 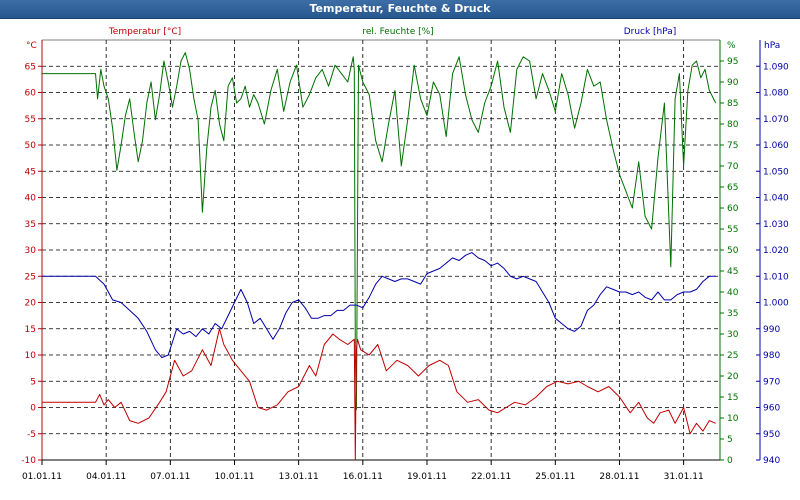 What do you see at coordinates (776, 172) in the screenshot?
I see `pressure-tick-label: 1.050` at bounding box center [776, 172].